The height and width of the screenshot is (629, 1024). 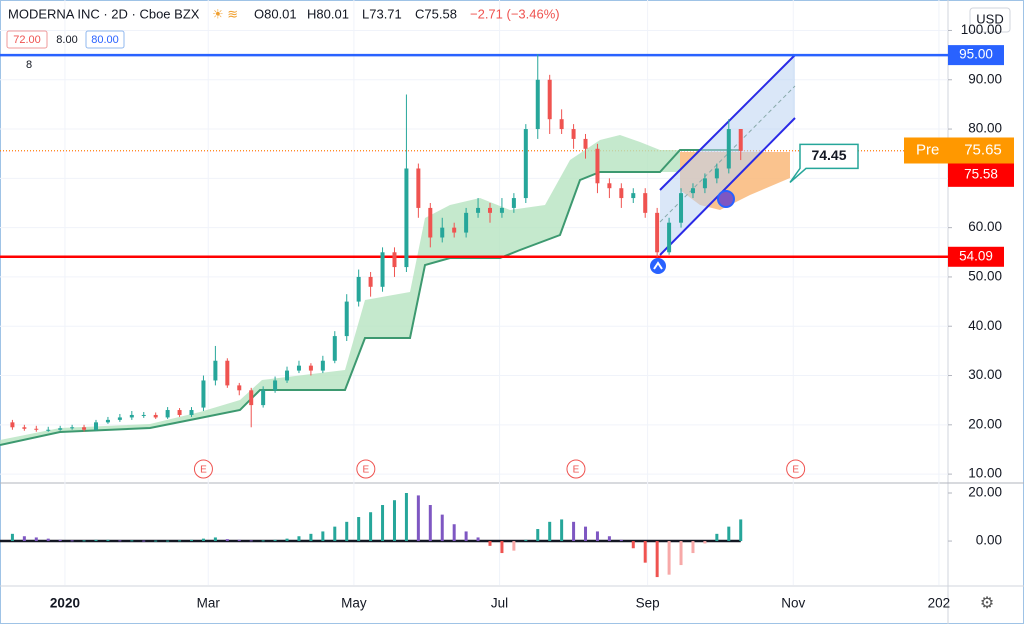 I want to click on channel-lower, so click(x=727, y=186).